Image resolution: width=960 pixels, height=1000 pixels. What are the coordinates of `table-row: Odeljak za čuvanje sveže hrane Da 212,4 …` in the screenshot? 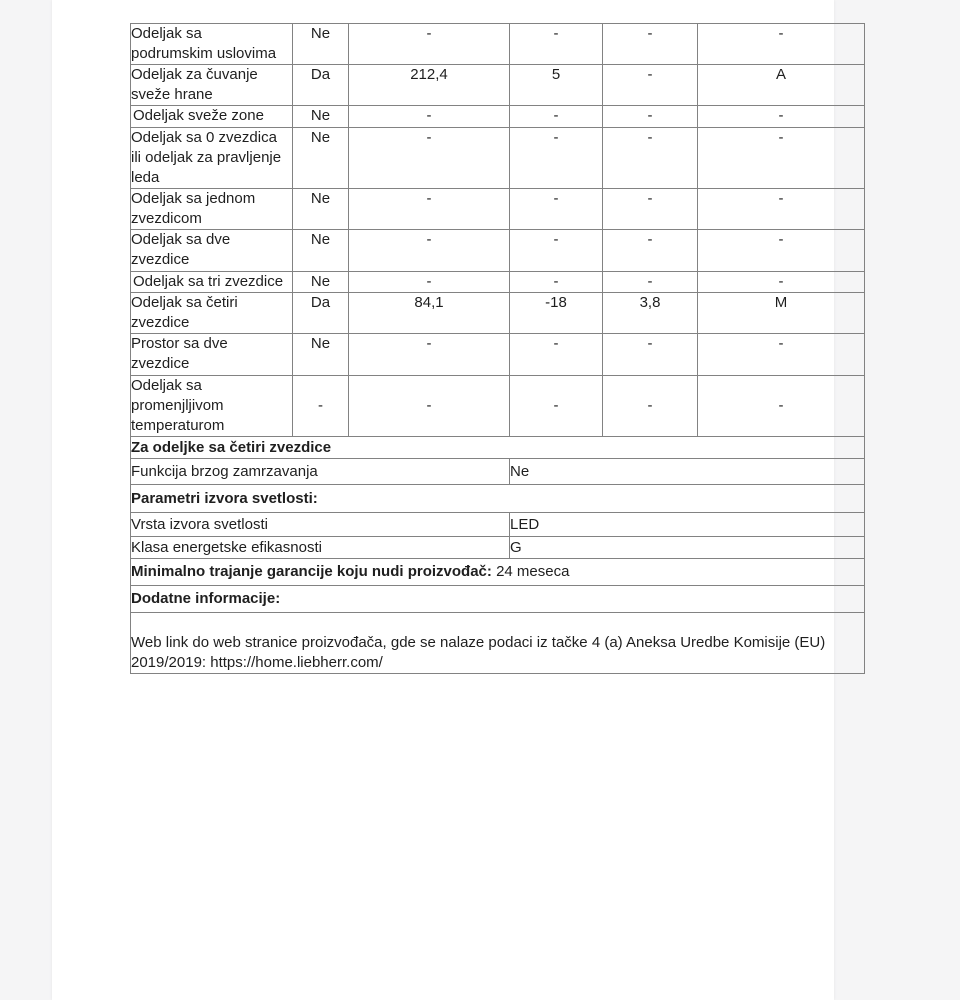 It's located at (497, 85).